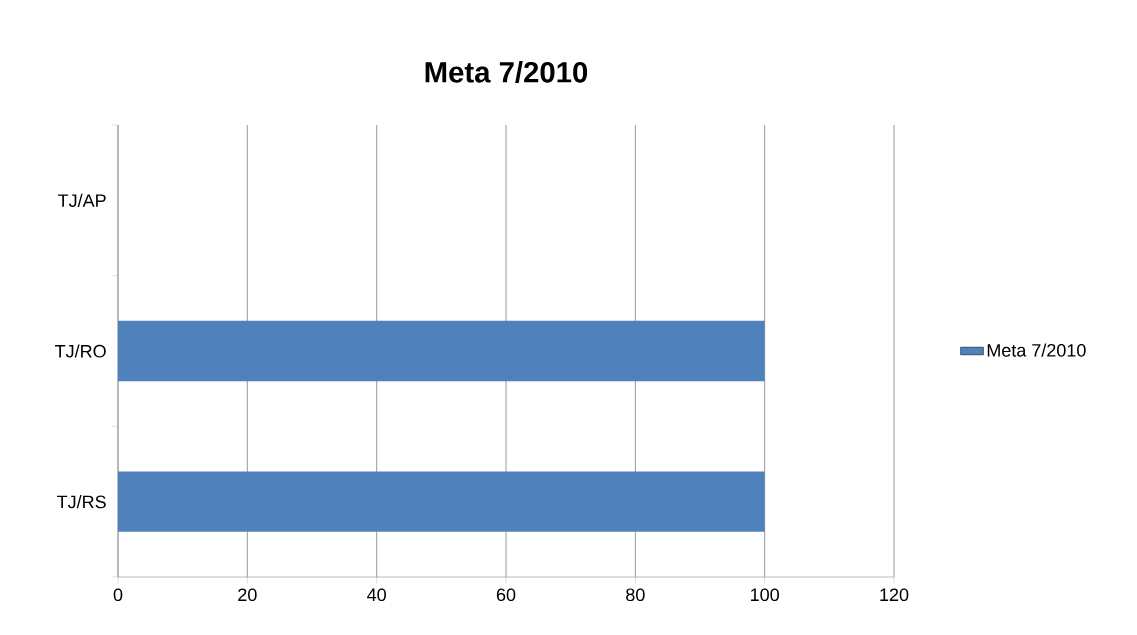  I want to click on x-tick-label: 40, so click(376, 595).